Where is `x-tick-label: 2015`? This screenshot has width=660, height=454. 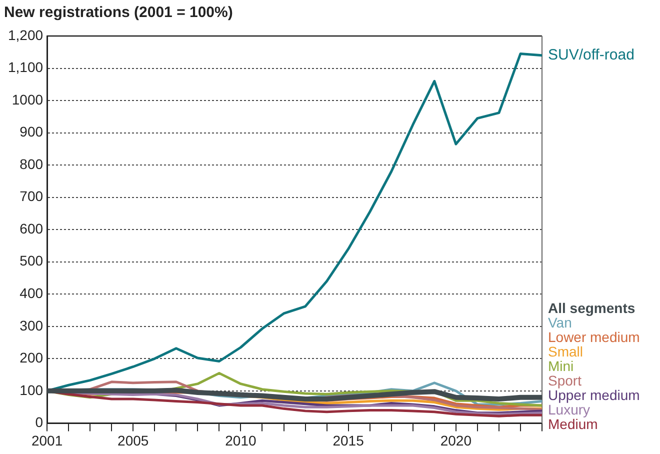 x-tick-label: 2015 is located at coordinates (348, 440).